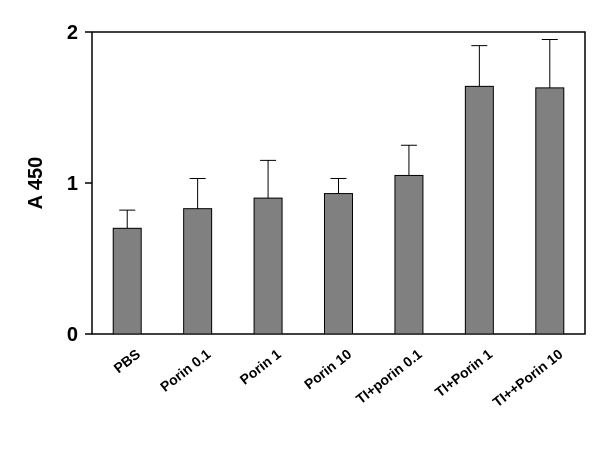  Describe the element at coordinates (328, 369) in the screenshot. I see `x-category-label: Porin 10` at that location.